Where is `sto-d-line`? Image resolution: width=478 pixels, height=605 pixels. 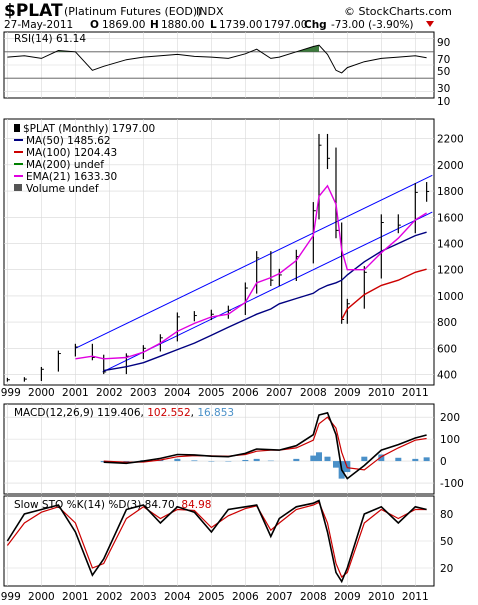 sto-d-line is located at coordinates (216, 539).